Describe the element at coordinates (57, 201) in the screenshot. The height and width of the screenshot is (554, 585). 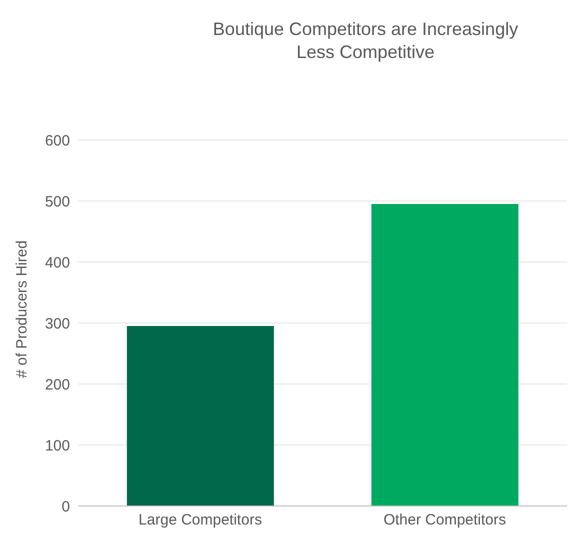
I see `y-tick-label: 500` at that location.